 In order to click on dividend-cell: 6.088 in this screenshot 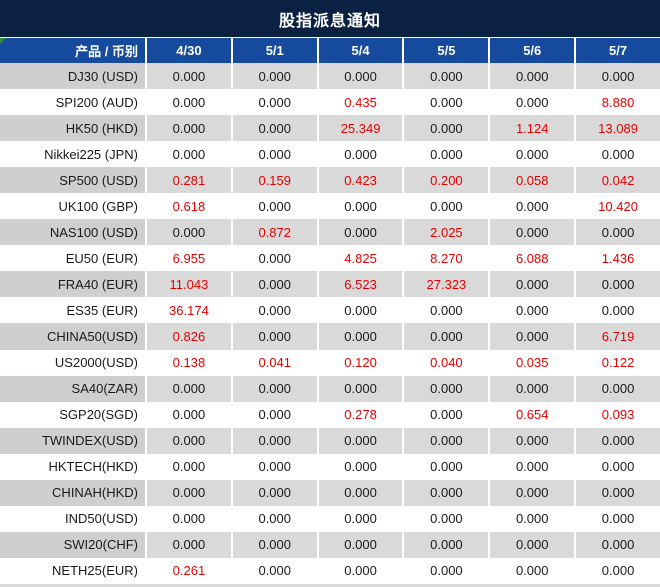, I will do `click(533, 258)`.